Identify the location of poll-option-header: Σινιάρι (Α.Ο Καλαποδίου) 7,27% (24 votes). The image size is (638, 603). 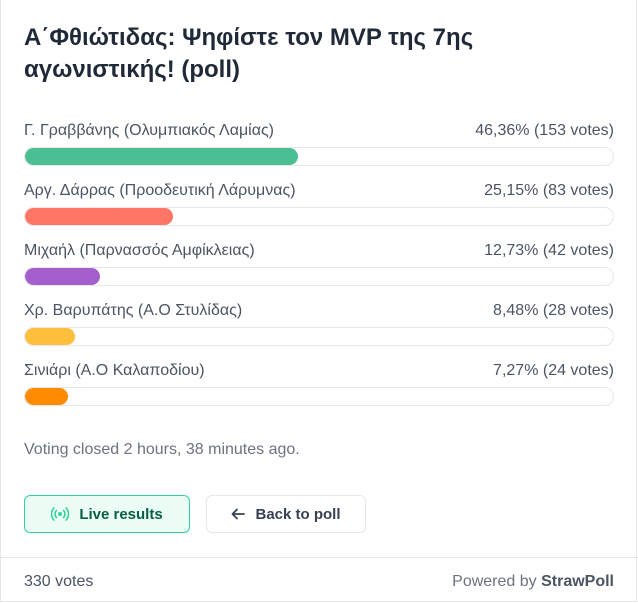
(319, 371).